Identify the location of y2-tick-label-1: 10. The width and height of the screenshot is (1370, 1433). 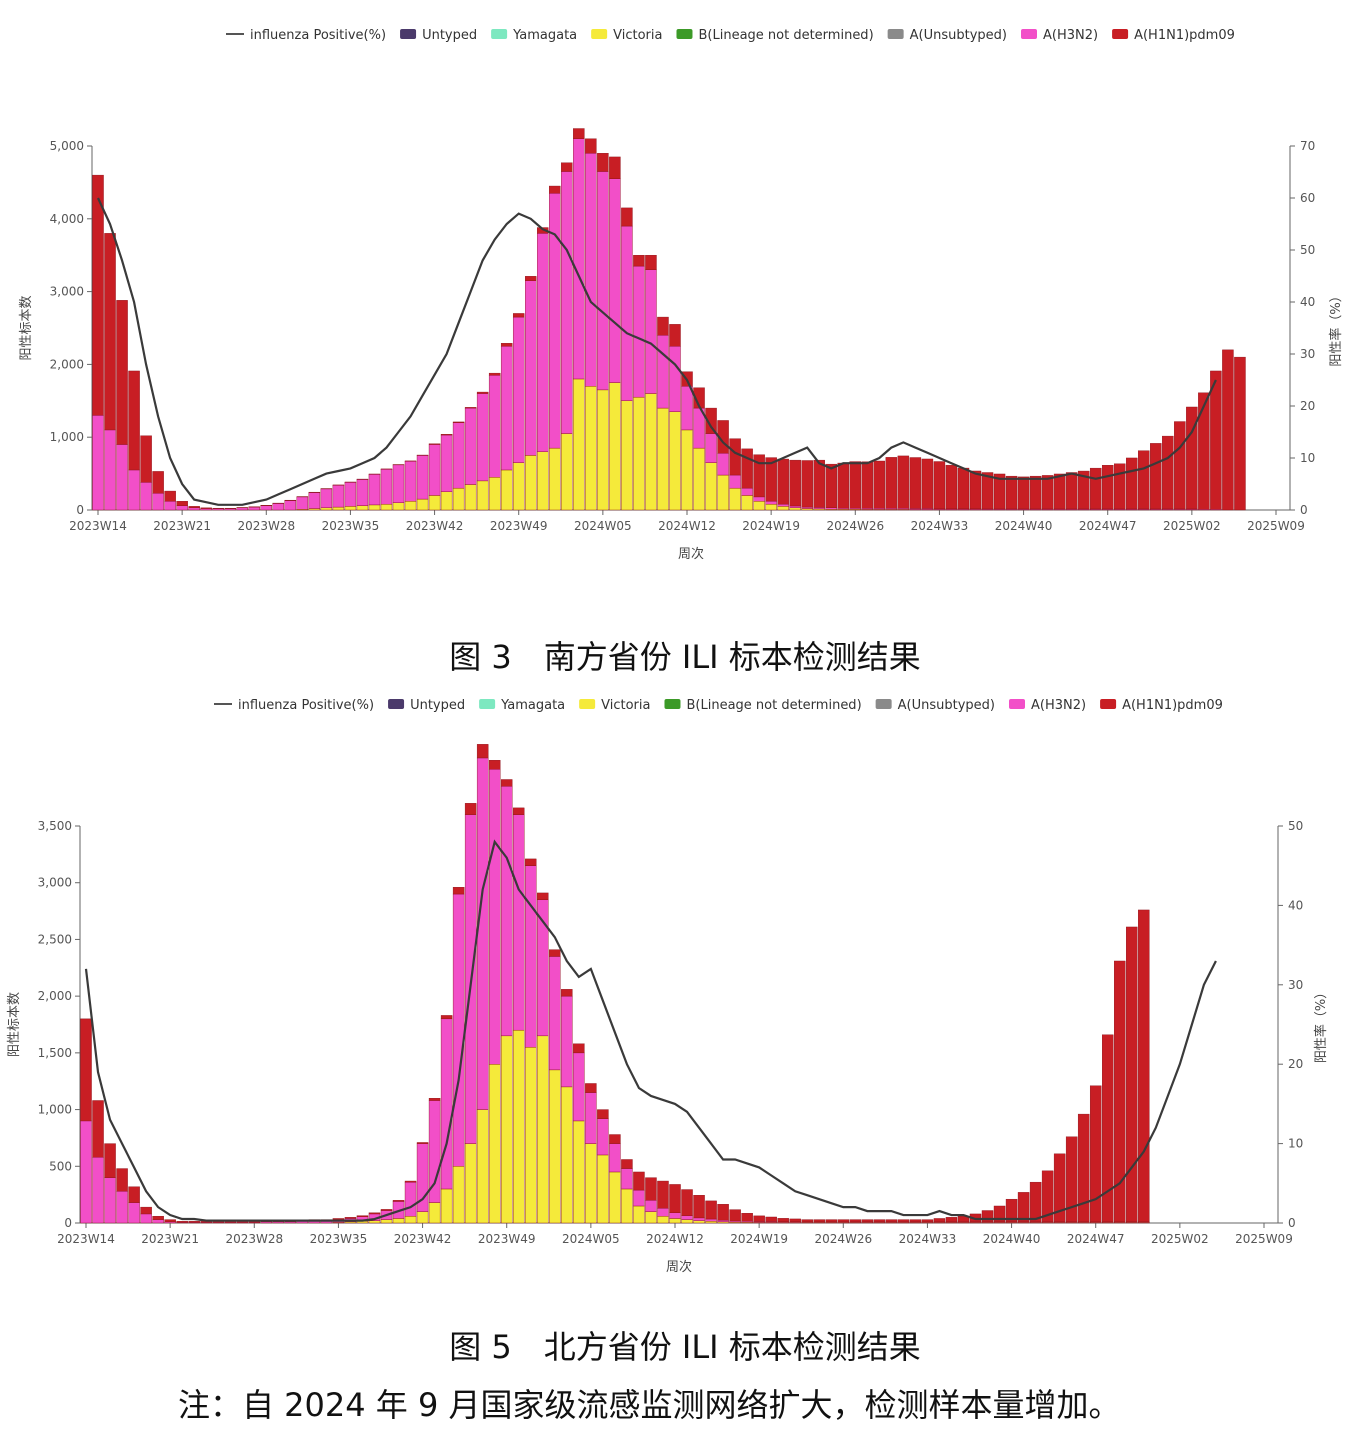
(1307, 458).